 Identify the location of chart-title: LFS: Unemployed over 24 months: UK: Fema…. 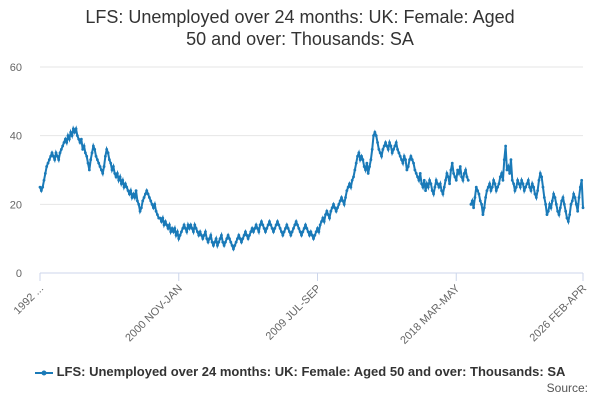
(300, 28).